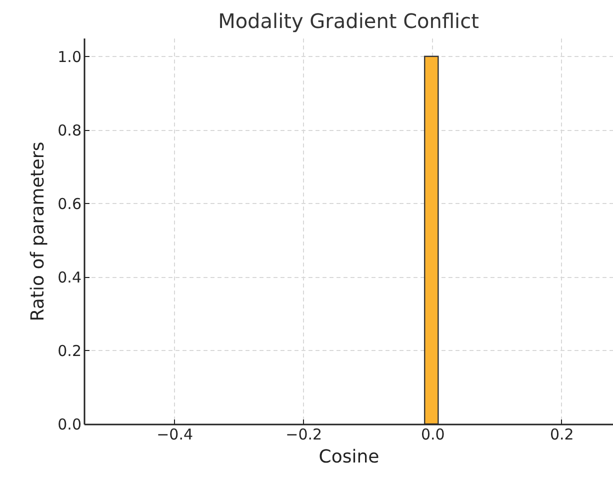 This screenshot has height=482, width=613. What do you see at coordinates (175, 435) in the screenshot?
I see `x-tick-label: −0.4` at bounding box center [175, 435].